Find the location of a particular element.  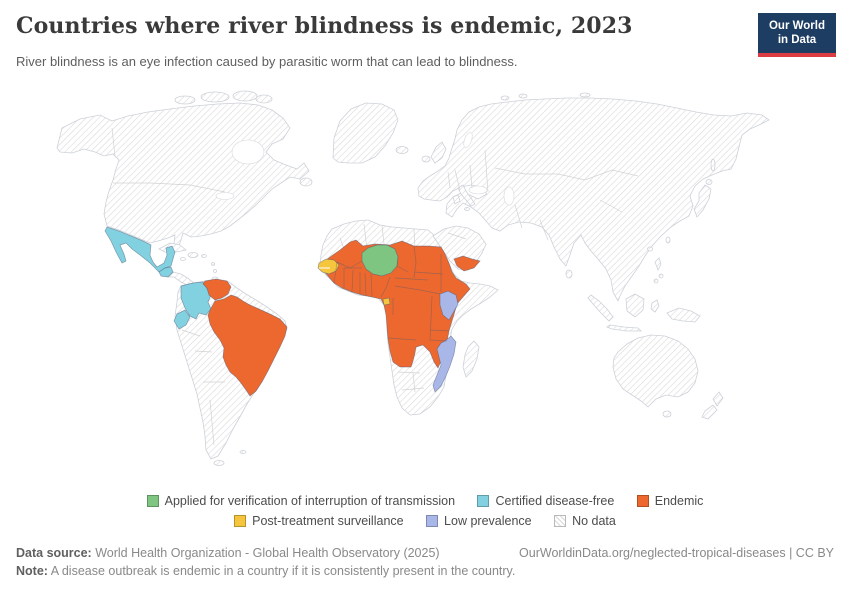

data-source-label: Data source: is located at coordinates (54, 553).